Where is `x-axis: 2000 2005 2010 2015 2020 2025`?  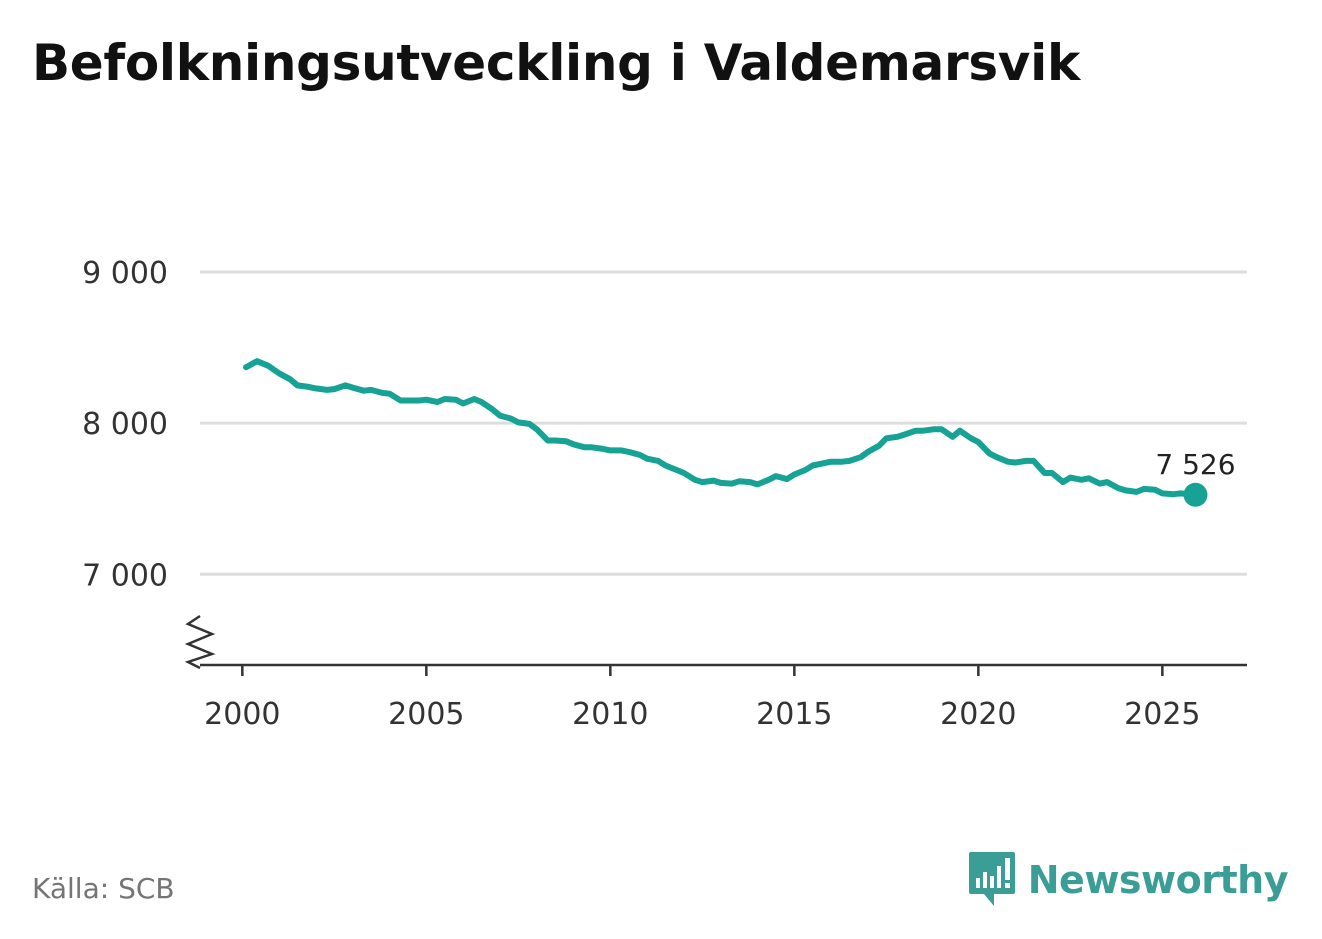
x-axis: 2000 2005 2010 2015 2020 2025 is located at coordinates (715, 673).